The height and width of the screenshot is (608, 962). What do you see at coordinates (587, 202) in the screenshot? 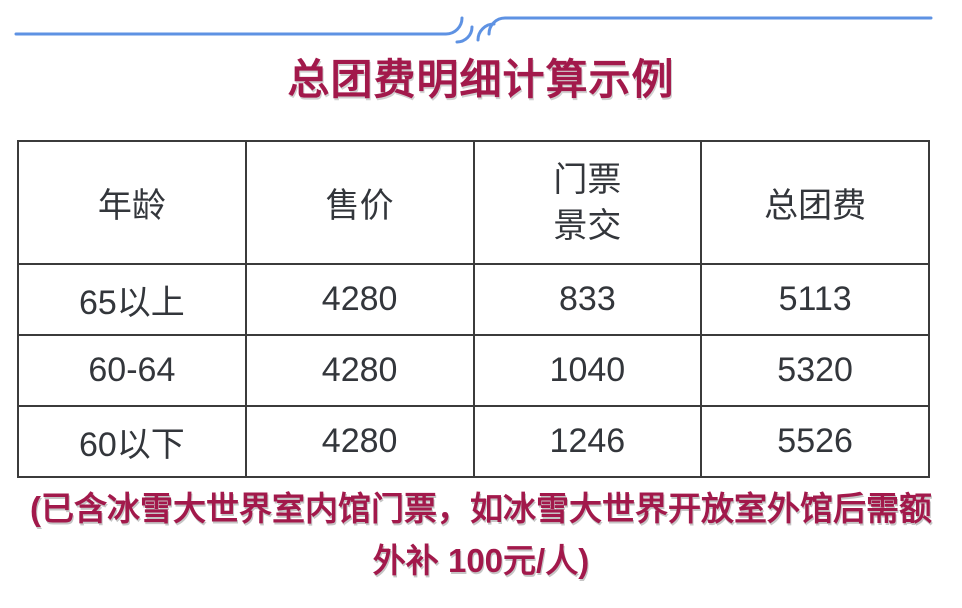
I see `col-header-ticket: 门票 景交` at bounding box center [587, 202].